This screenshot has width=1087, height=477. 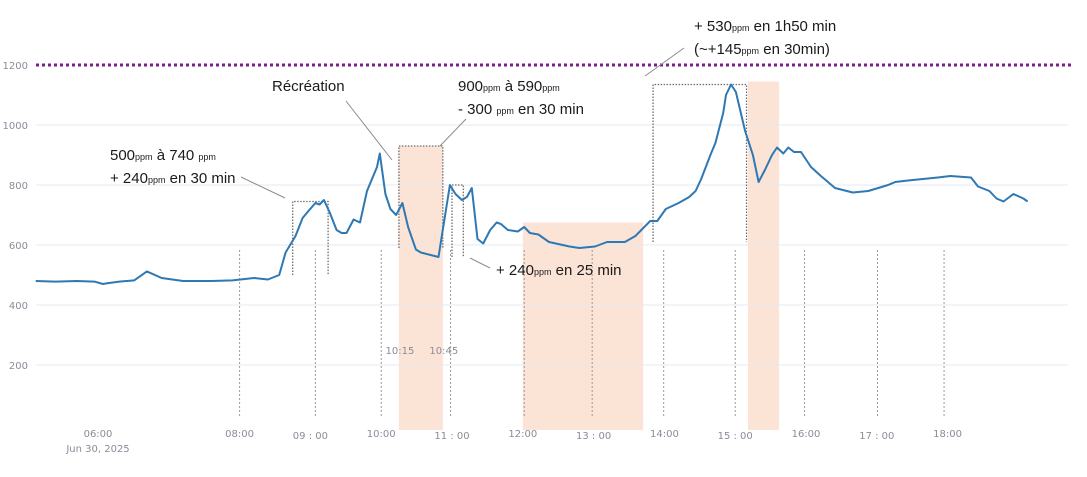 What do you see at coordinates (513, 442) in the screenshot?
I see `x-axis-ticks: 06:00 Jun 30, 2025 08:00 09 : 00 10:00 11` at bounding box center [513, 442].